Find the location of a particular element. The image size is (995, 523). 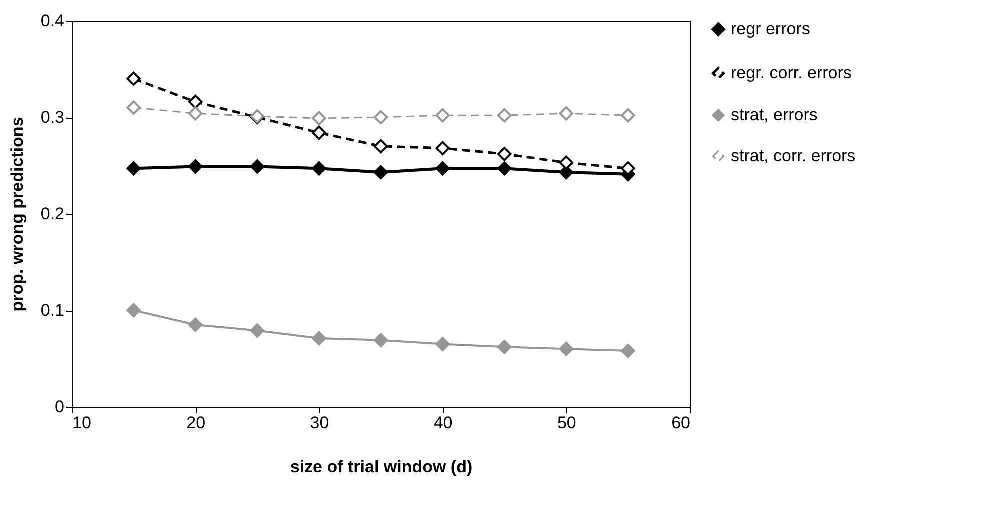

y-tick-label: 0 is located at coordinates (59, 407).